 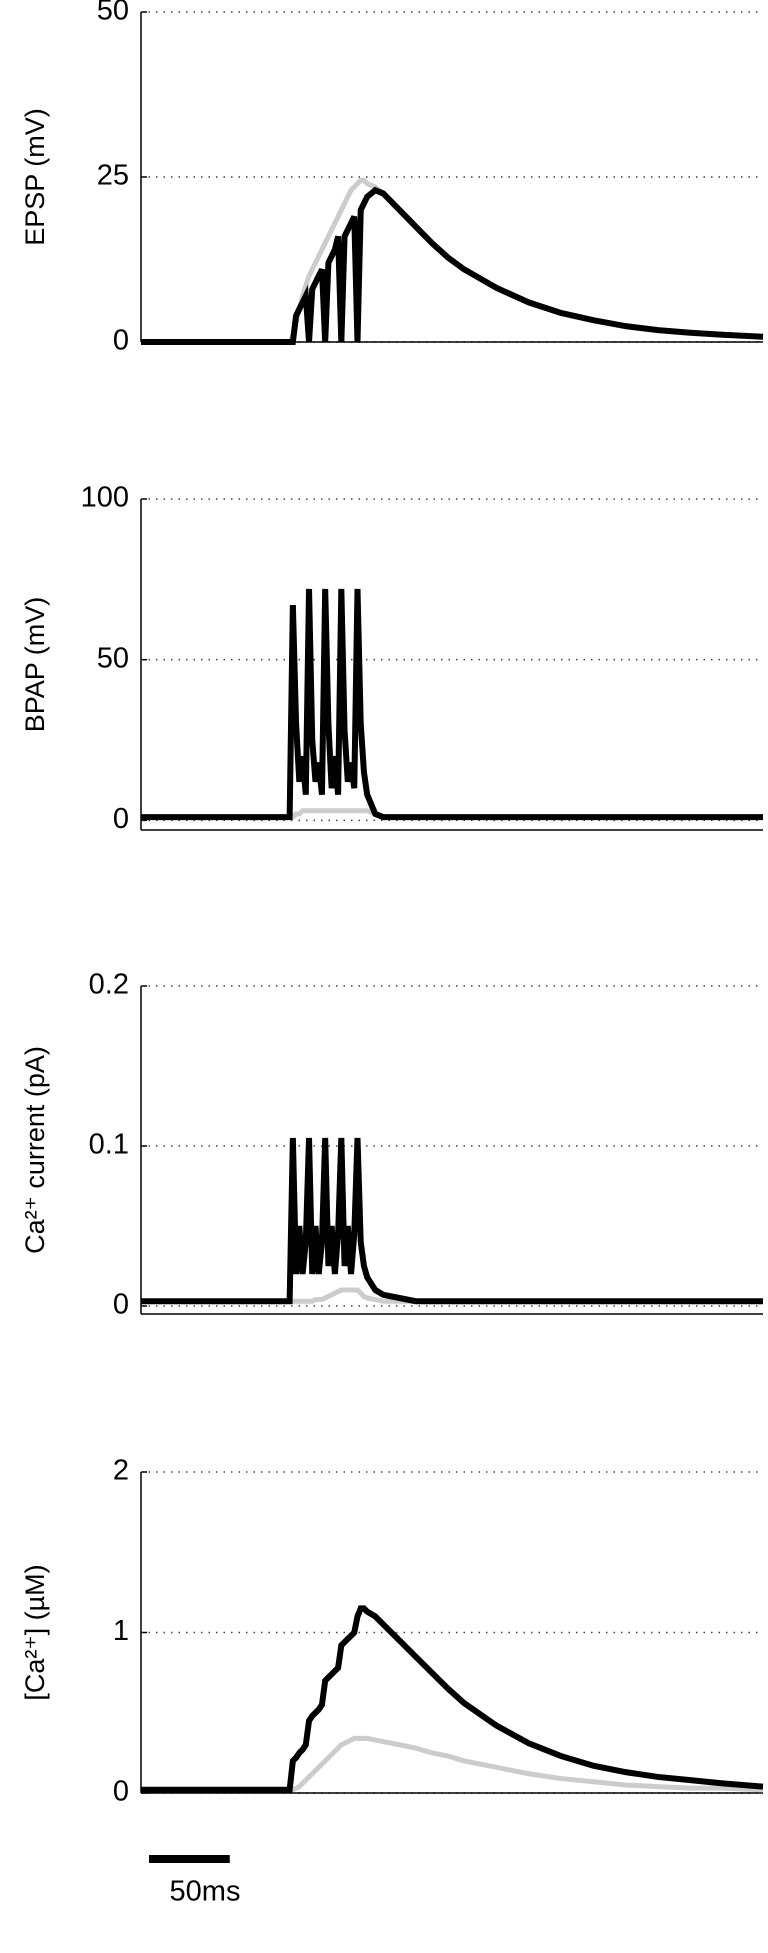 What do you see at coordinates (105, 498) in the screenshot?
I see `y-tick-label: 100` at bounding box center [105, 498].